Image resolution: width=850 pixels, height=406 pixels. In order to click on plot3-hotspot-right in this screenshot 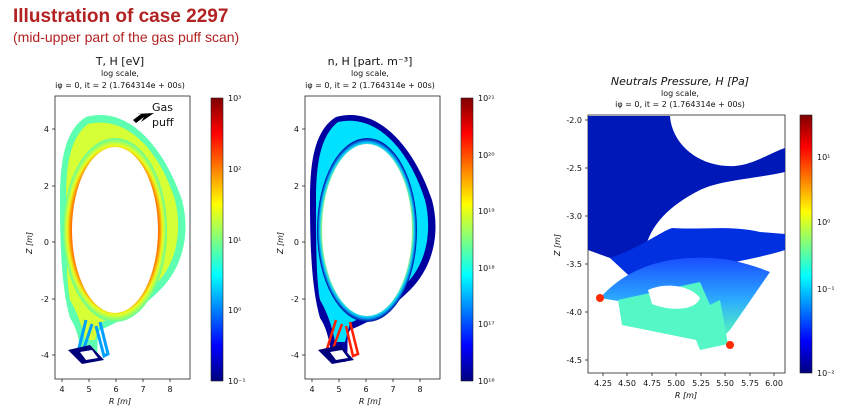, I will do `click(730, 345)`.